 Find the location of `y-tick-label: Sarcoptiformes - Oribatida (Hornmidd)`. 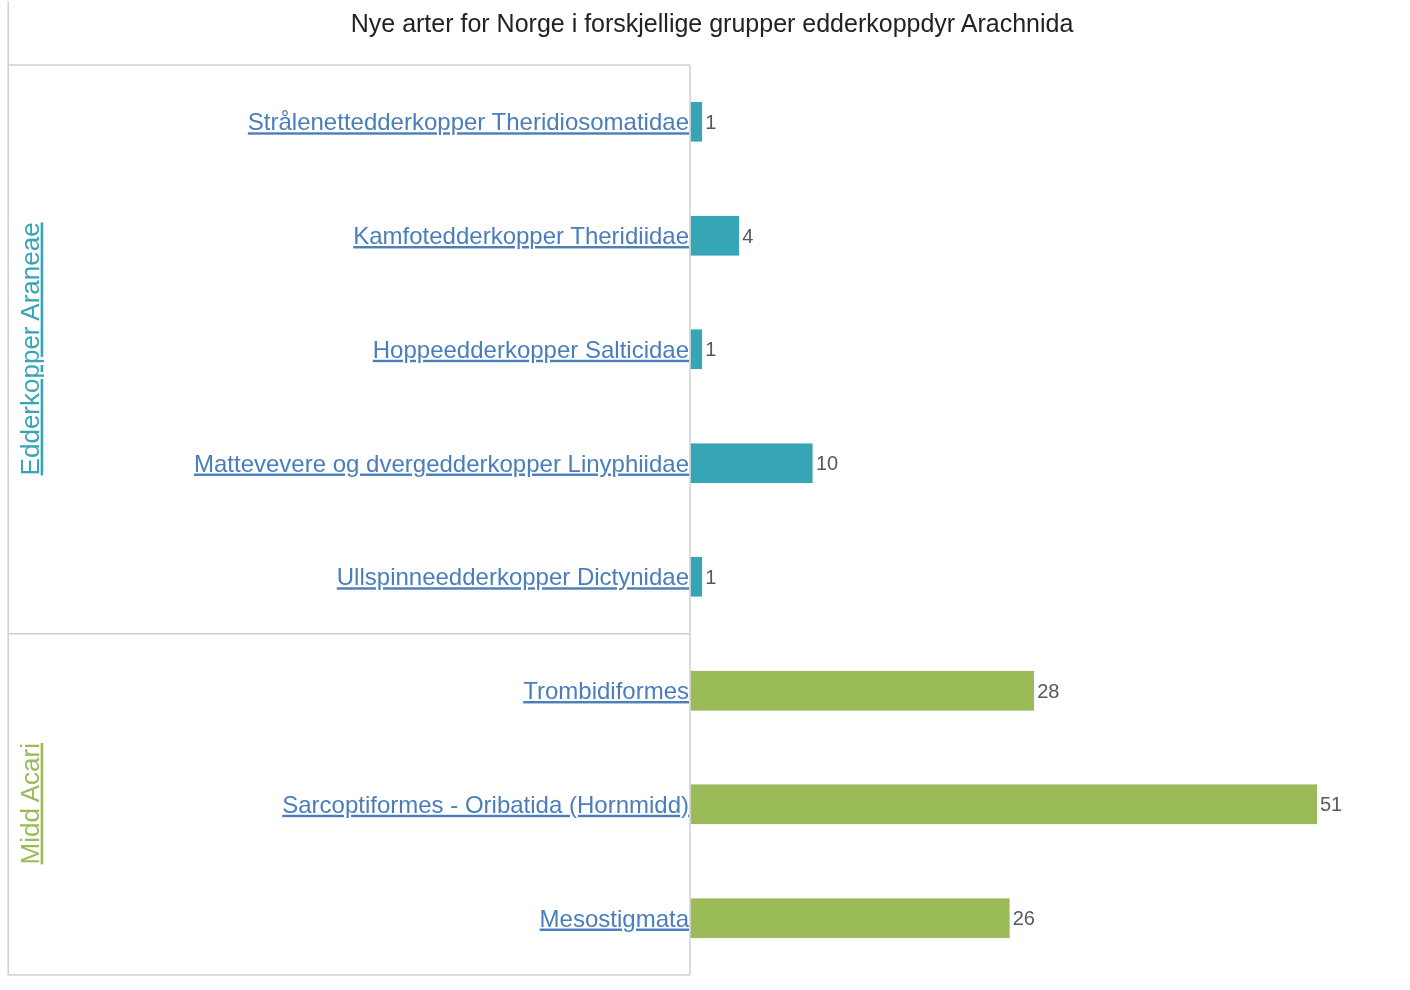

y-tick-label: Sarcoptiformes - Oribatida (Hornmidd) is located at coordinates (485, 804).